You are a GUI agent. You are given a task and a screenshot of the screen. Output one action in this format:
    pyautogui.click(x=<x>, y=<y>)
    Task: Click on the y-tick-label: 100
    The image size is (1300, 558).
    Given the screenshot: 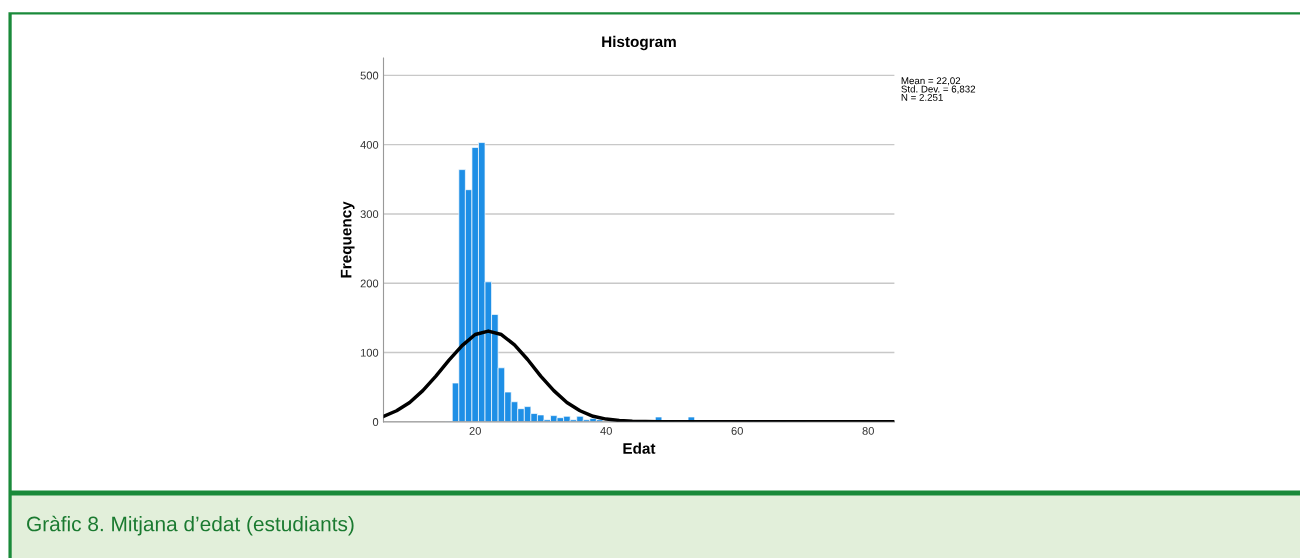 What is the action you would take?
    pyautogui.click(x=369, y=352)
    